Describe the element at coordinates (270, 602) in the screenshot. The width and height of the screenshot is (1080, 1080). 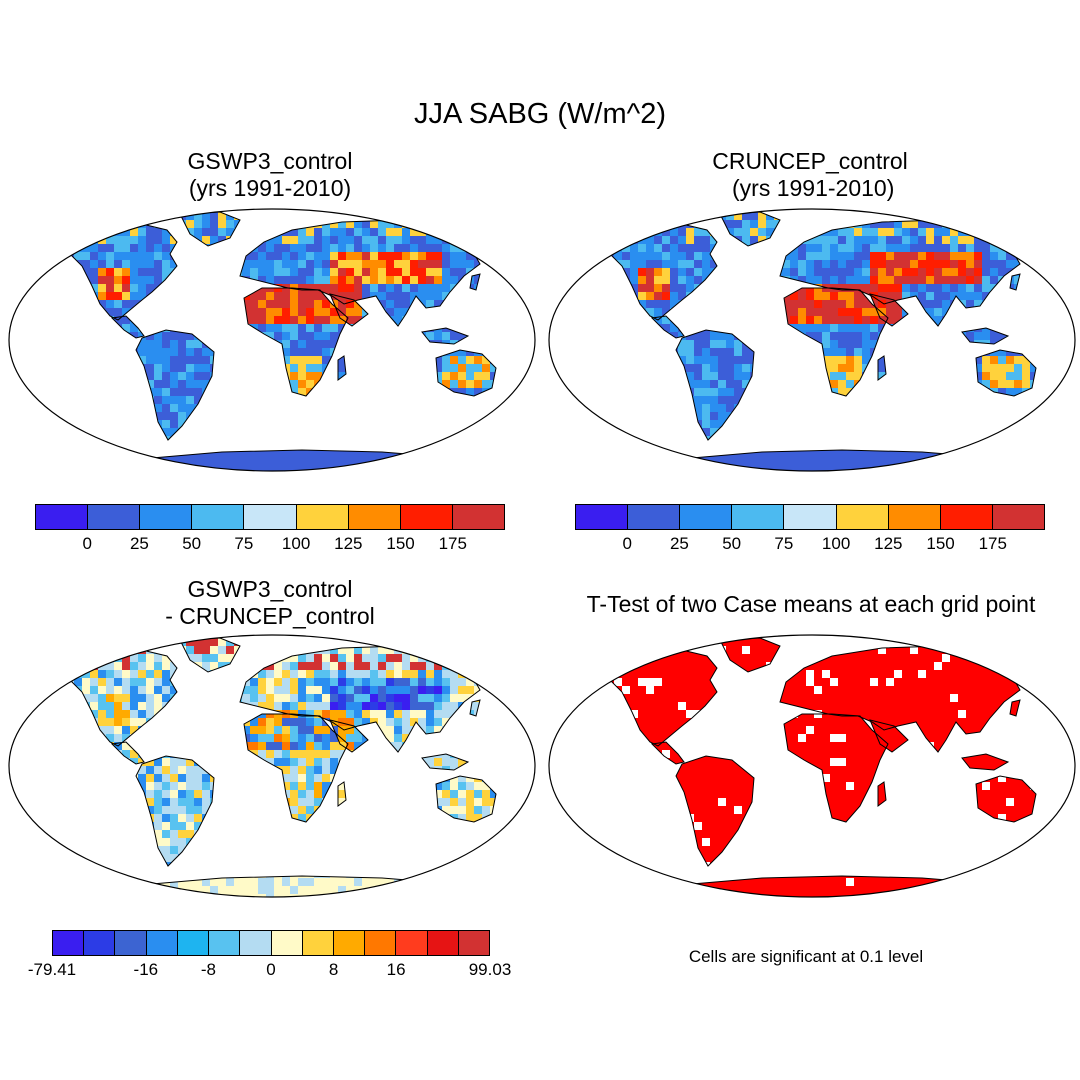
I see `panel-title-diff: GSWP3_control - CRUNCEP_control` at that location.